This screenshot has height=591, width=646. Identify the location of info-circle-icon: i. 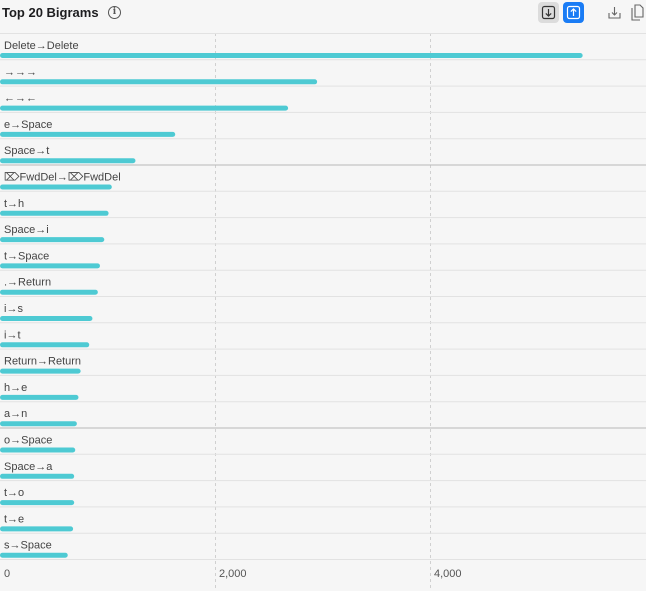
(114, 12).